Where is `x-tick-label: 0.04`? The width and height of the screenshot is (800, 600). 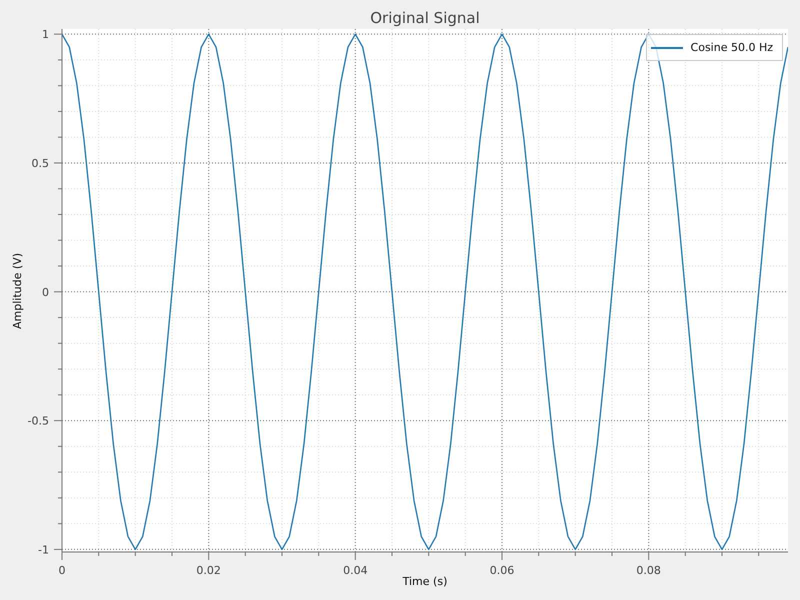 x-tick-label: 0.04 is located at coordinates (355, 570).